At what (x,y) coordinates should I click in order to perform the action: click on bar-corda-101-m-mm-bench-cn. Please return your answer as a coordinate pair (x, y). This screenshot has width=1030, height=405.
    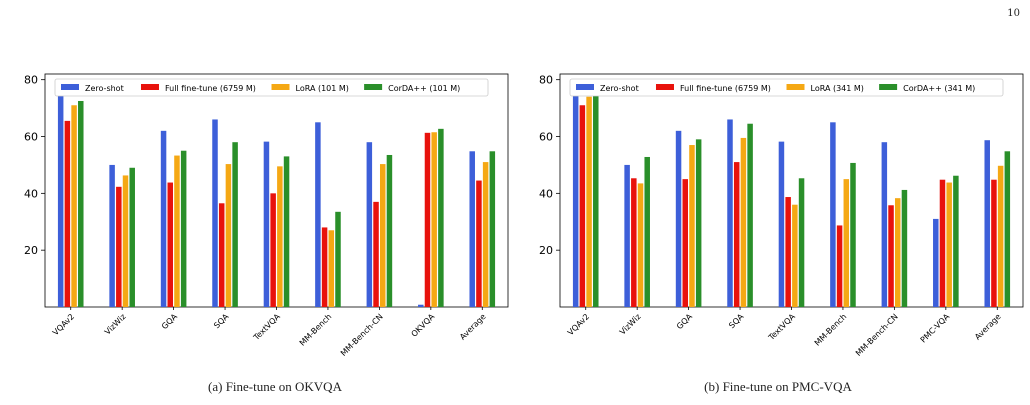
    Looking at the image, I should click on (389, 230).